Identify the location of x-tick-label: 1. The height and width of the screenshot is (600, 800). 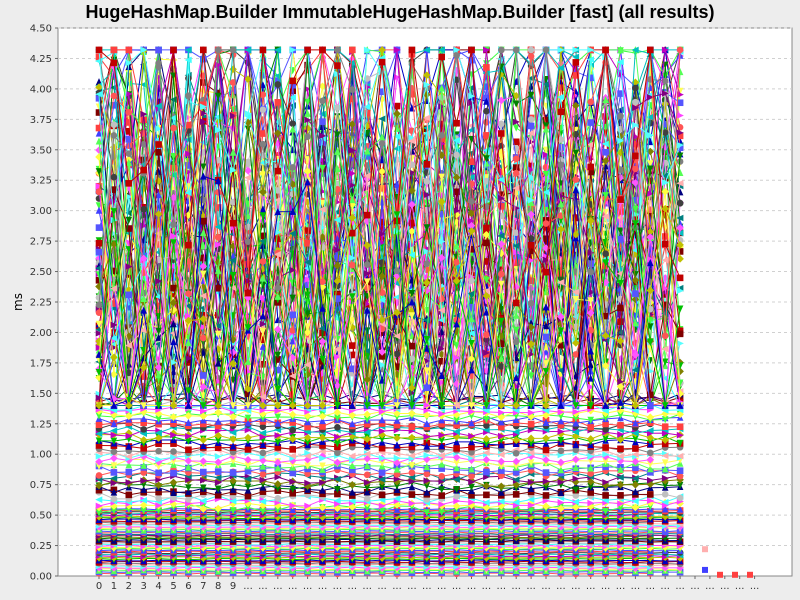
(114, 586).